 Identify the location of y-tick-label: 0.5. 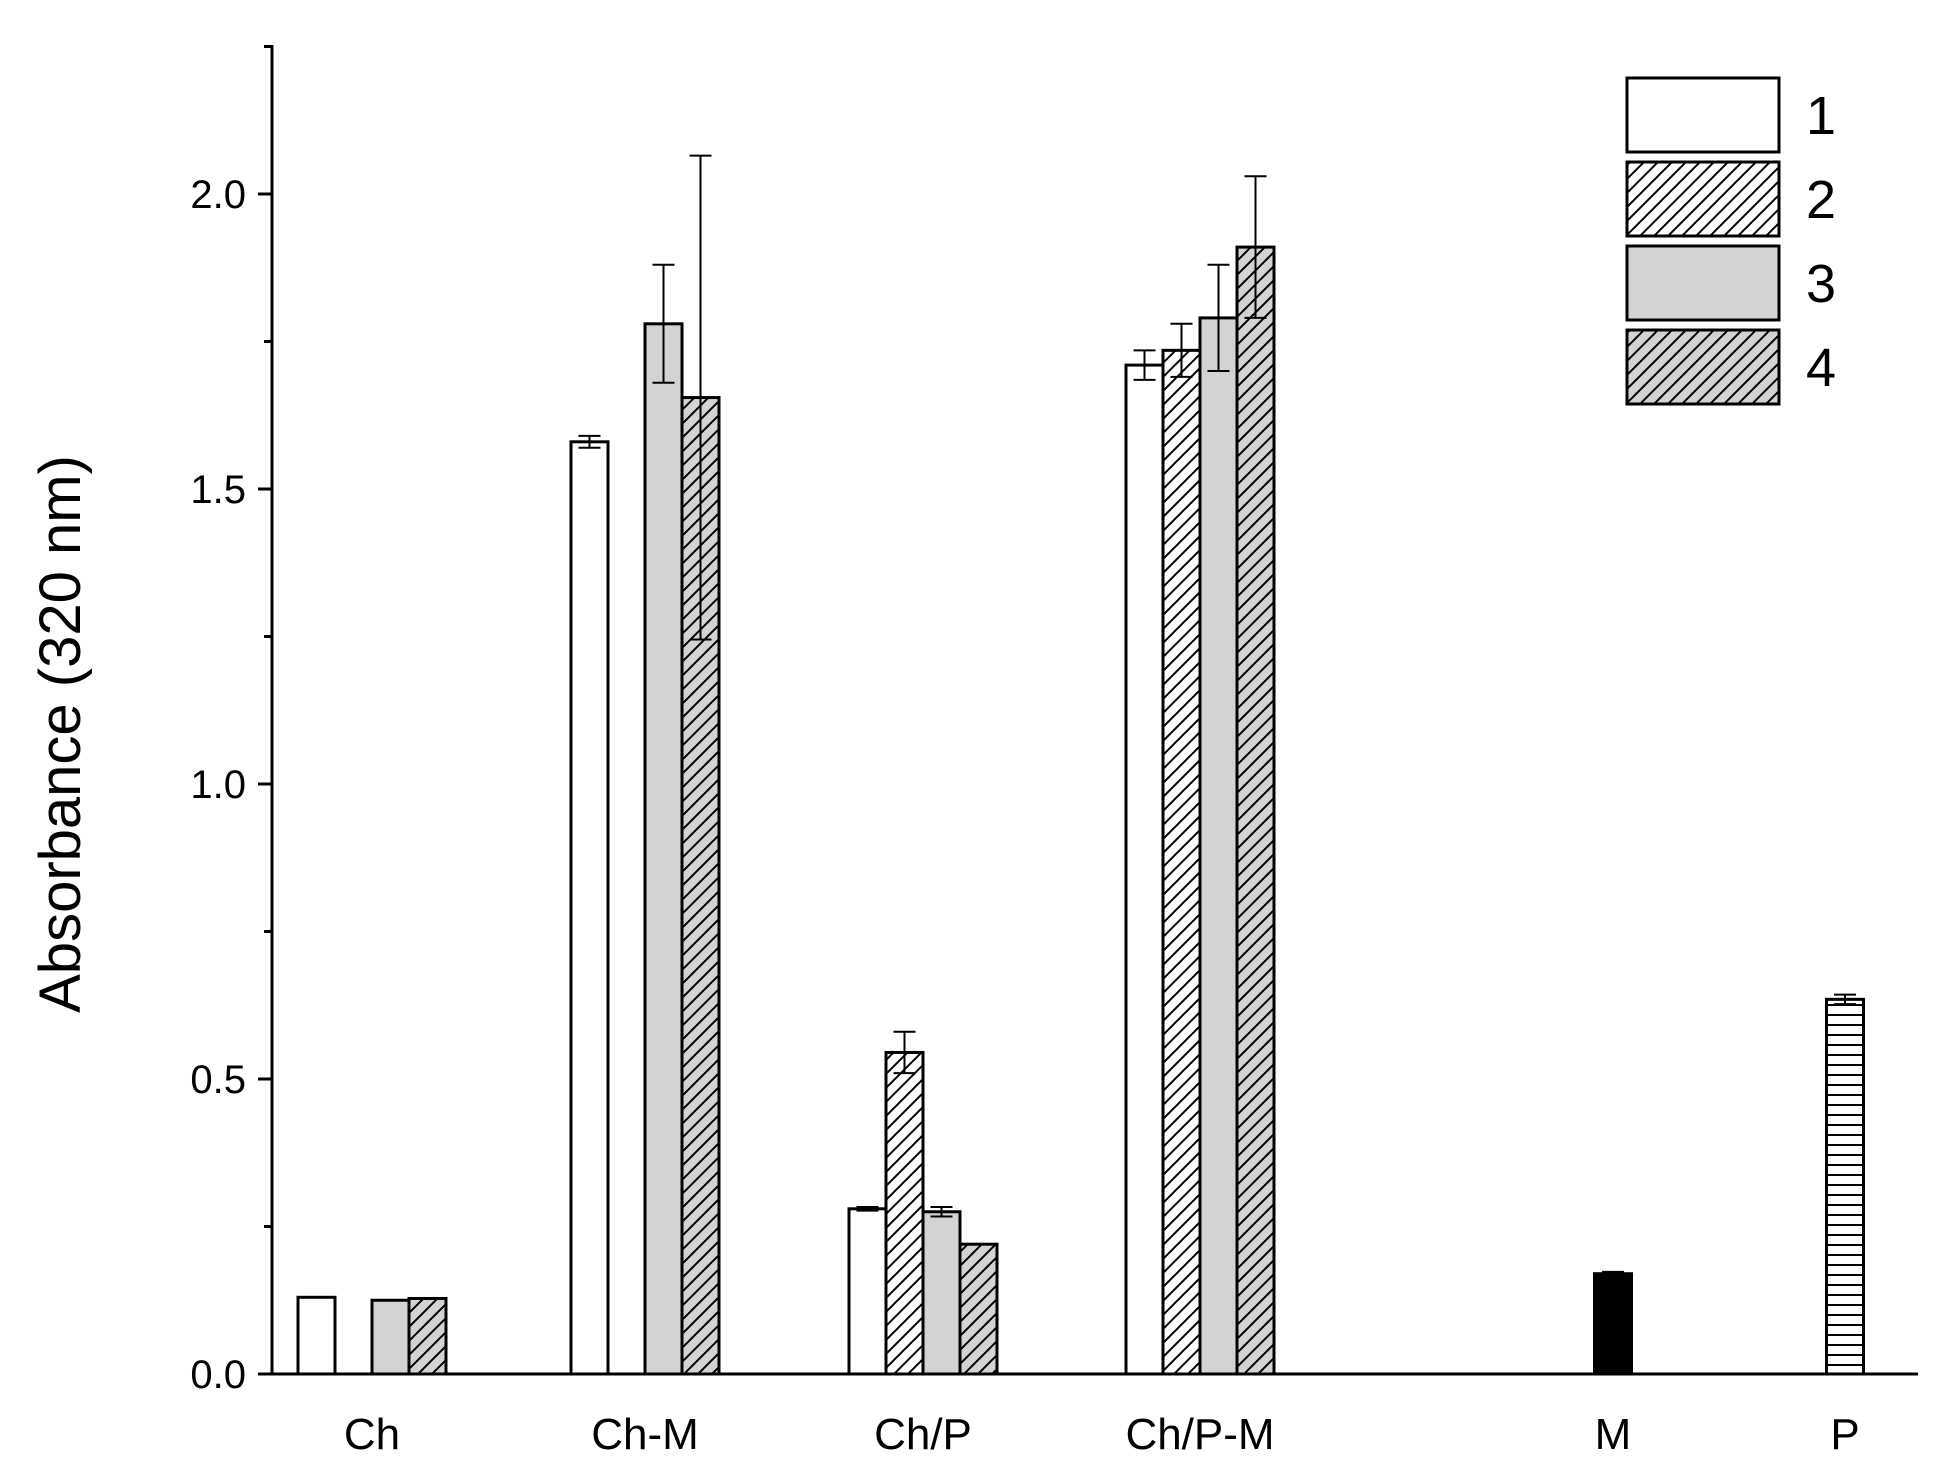
(218, 1080).